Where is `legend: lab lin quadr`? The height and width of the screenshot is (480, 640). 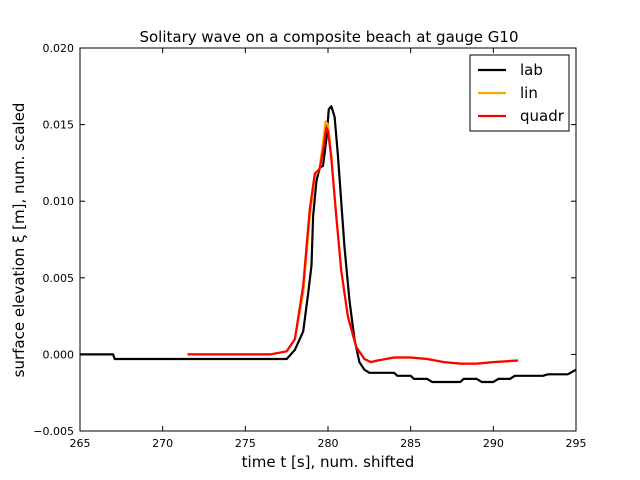 legend: lab lin quadr is located at coordinates (519, 93).